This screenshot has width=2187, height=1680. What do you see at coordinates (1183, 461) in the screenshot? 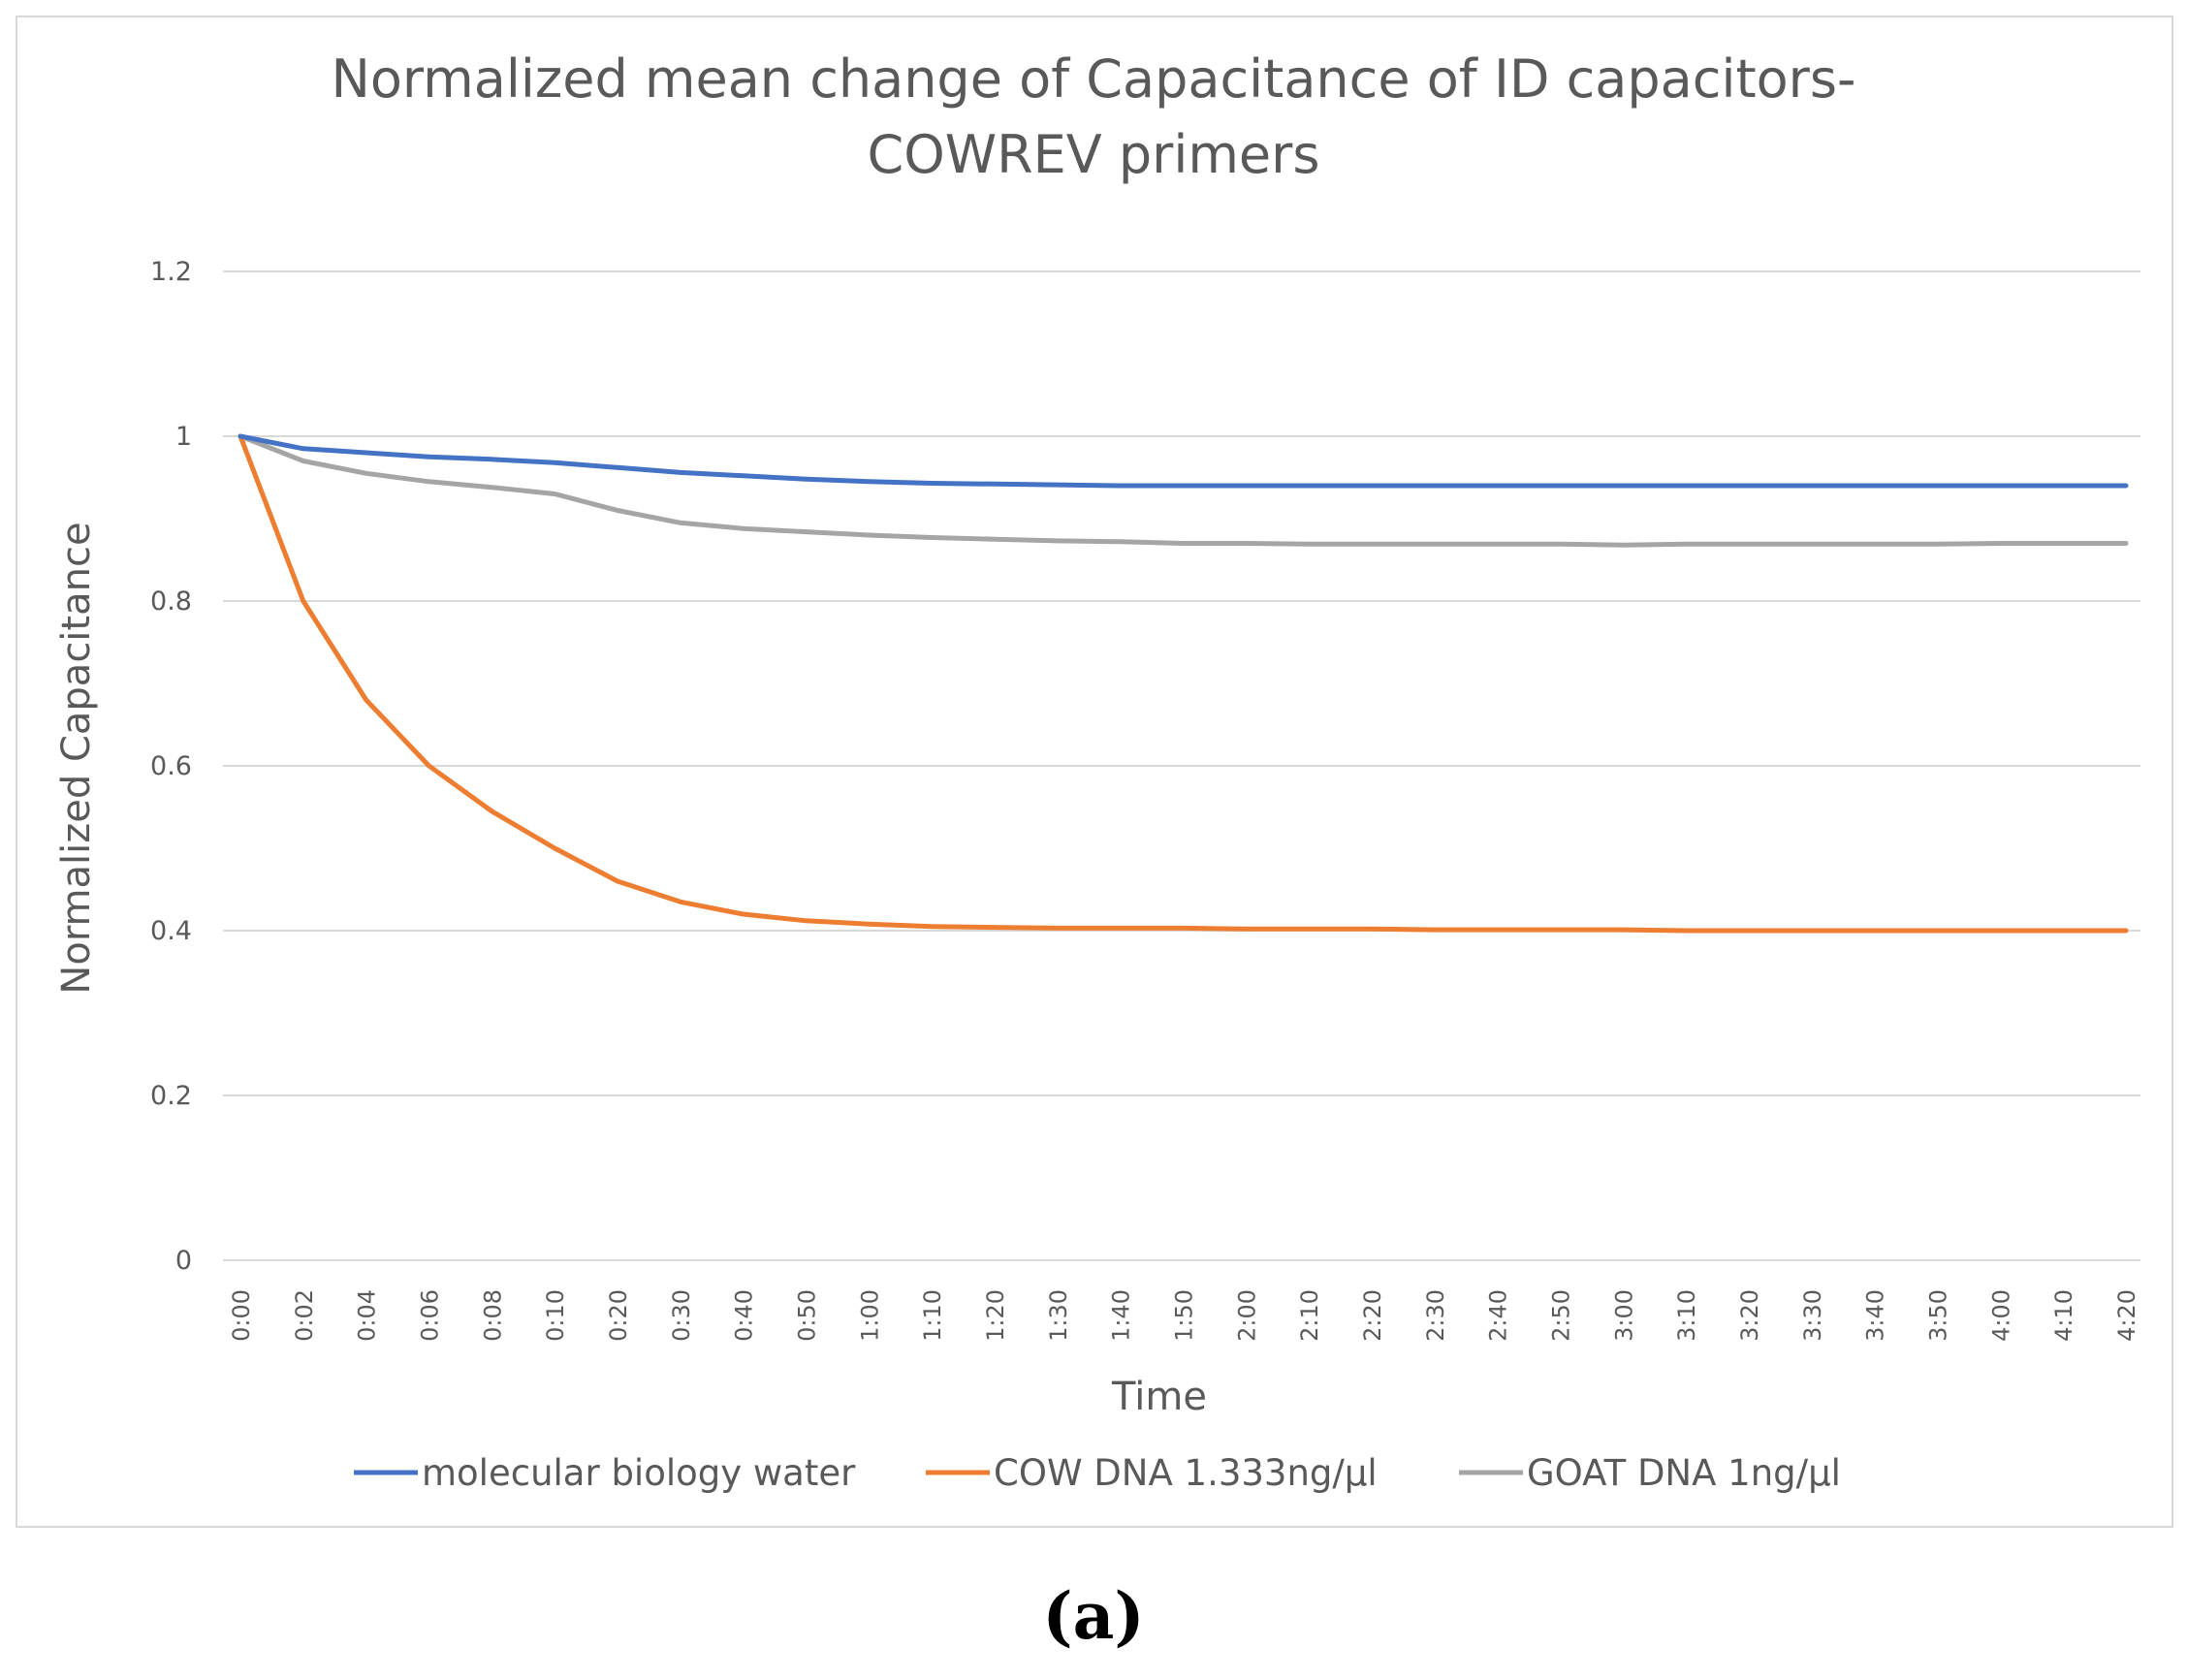
I see `series-line-molecular` at bounding box center [1183, 461].